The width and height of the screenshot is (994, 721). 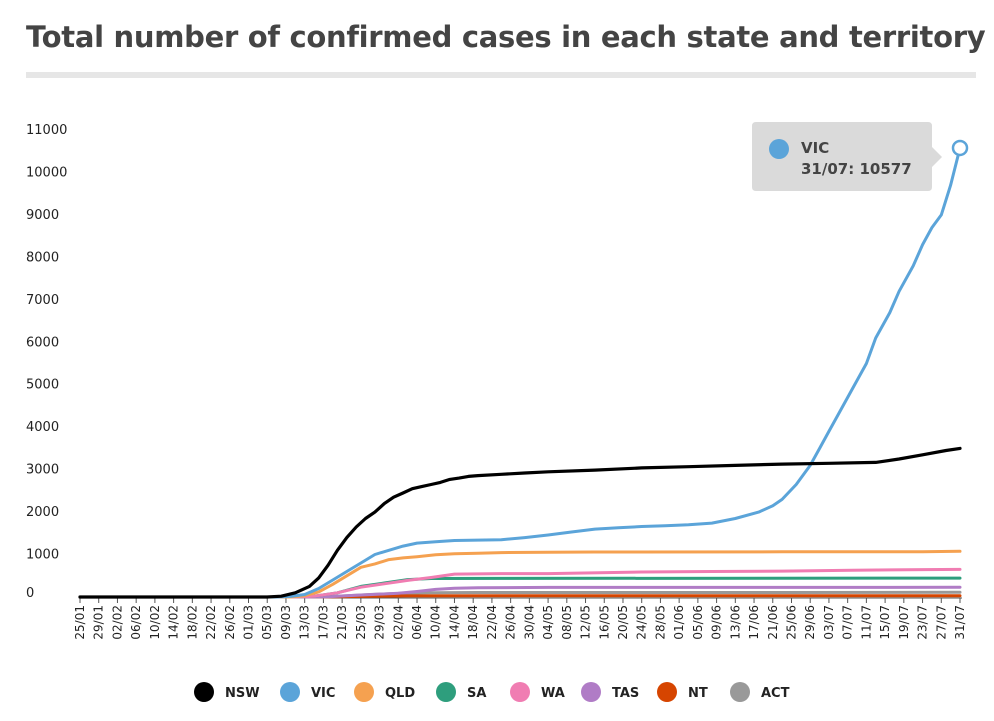 What do you see at coordinates (829, 622) in the screenshot?
I see `x-tick-label: 03/07` at bounding box center [829, 622].